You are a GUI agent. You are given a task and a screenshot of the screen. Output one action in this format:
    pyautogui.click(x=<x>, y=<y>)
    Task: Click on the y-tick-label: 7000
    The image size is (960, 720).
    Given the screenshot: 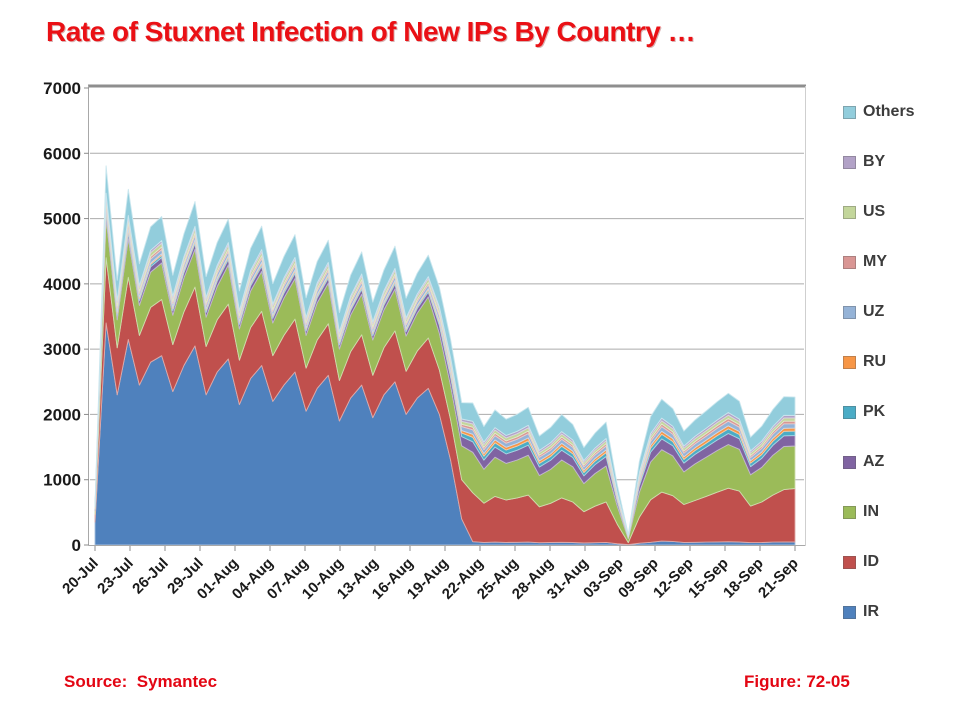 What is the action you would take?
    pyautogui.click(x=62, y=88)
    